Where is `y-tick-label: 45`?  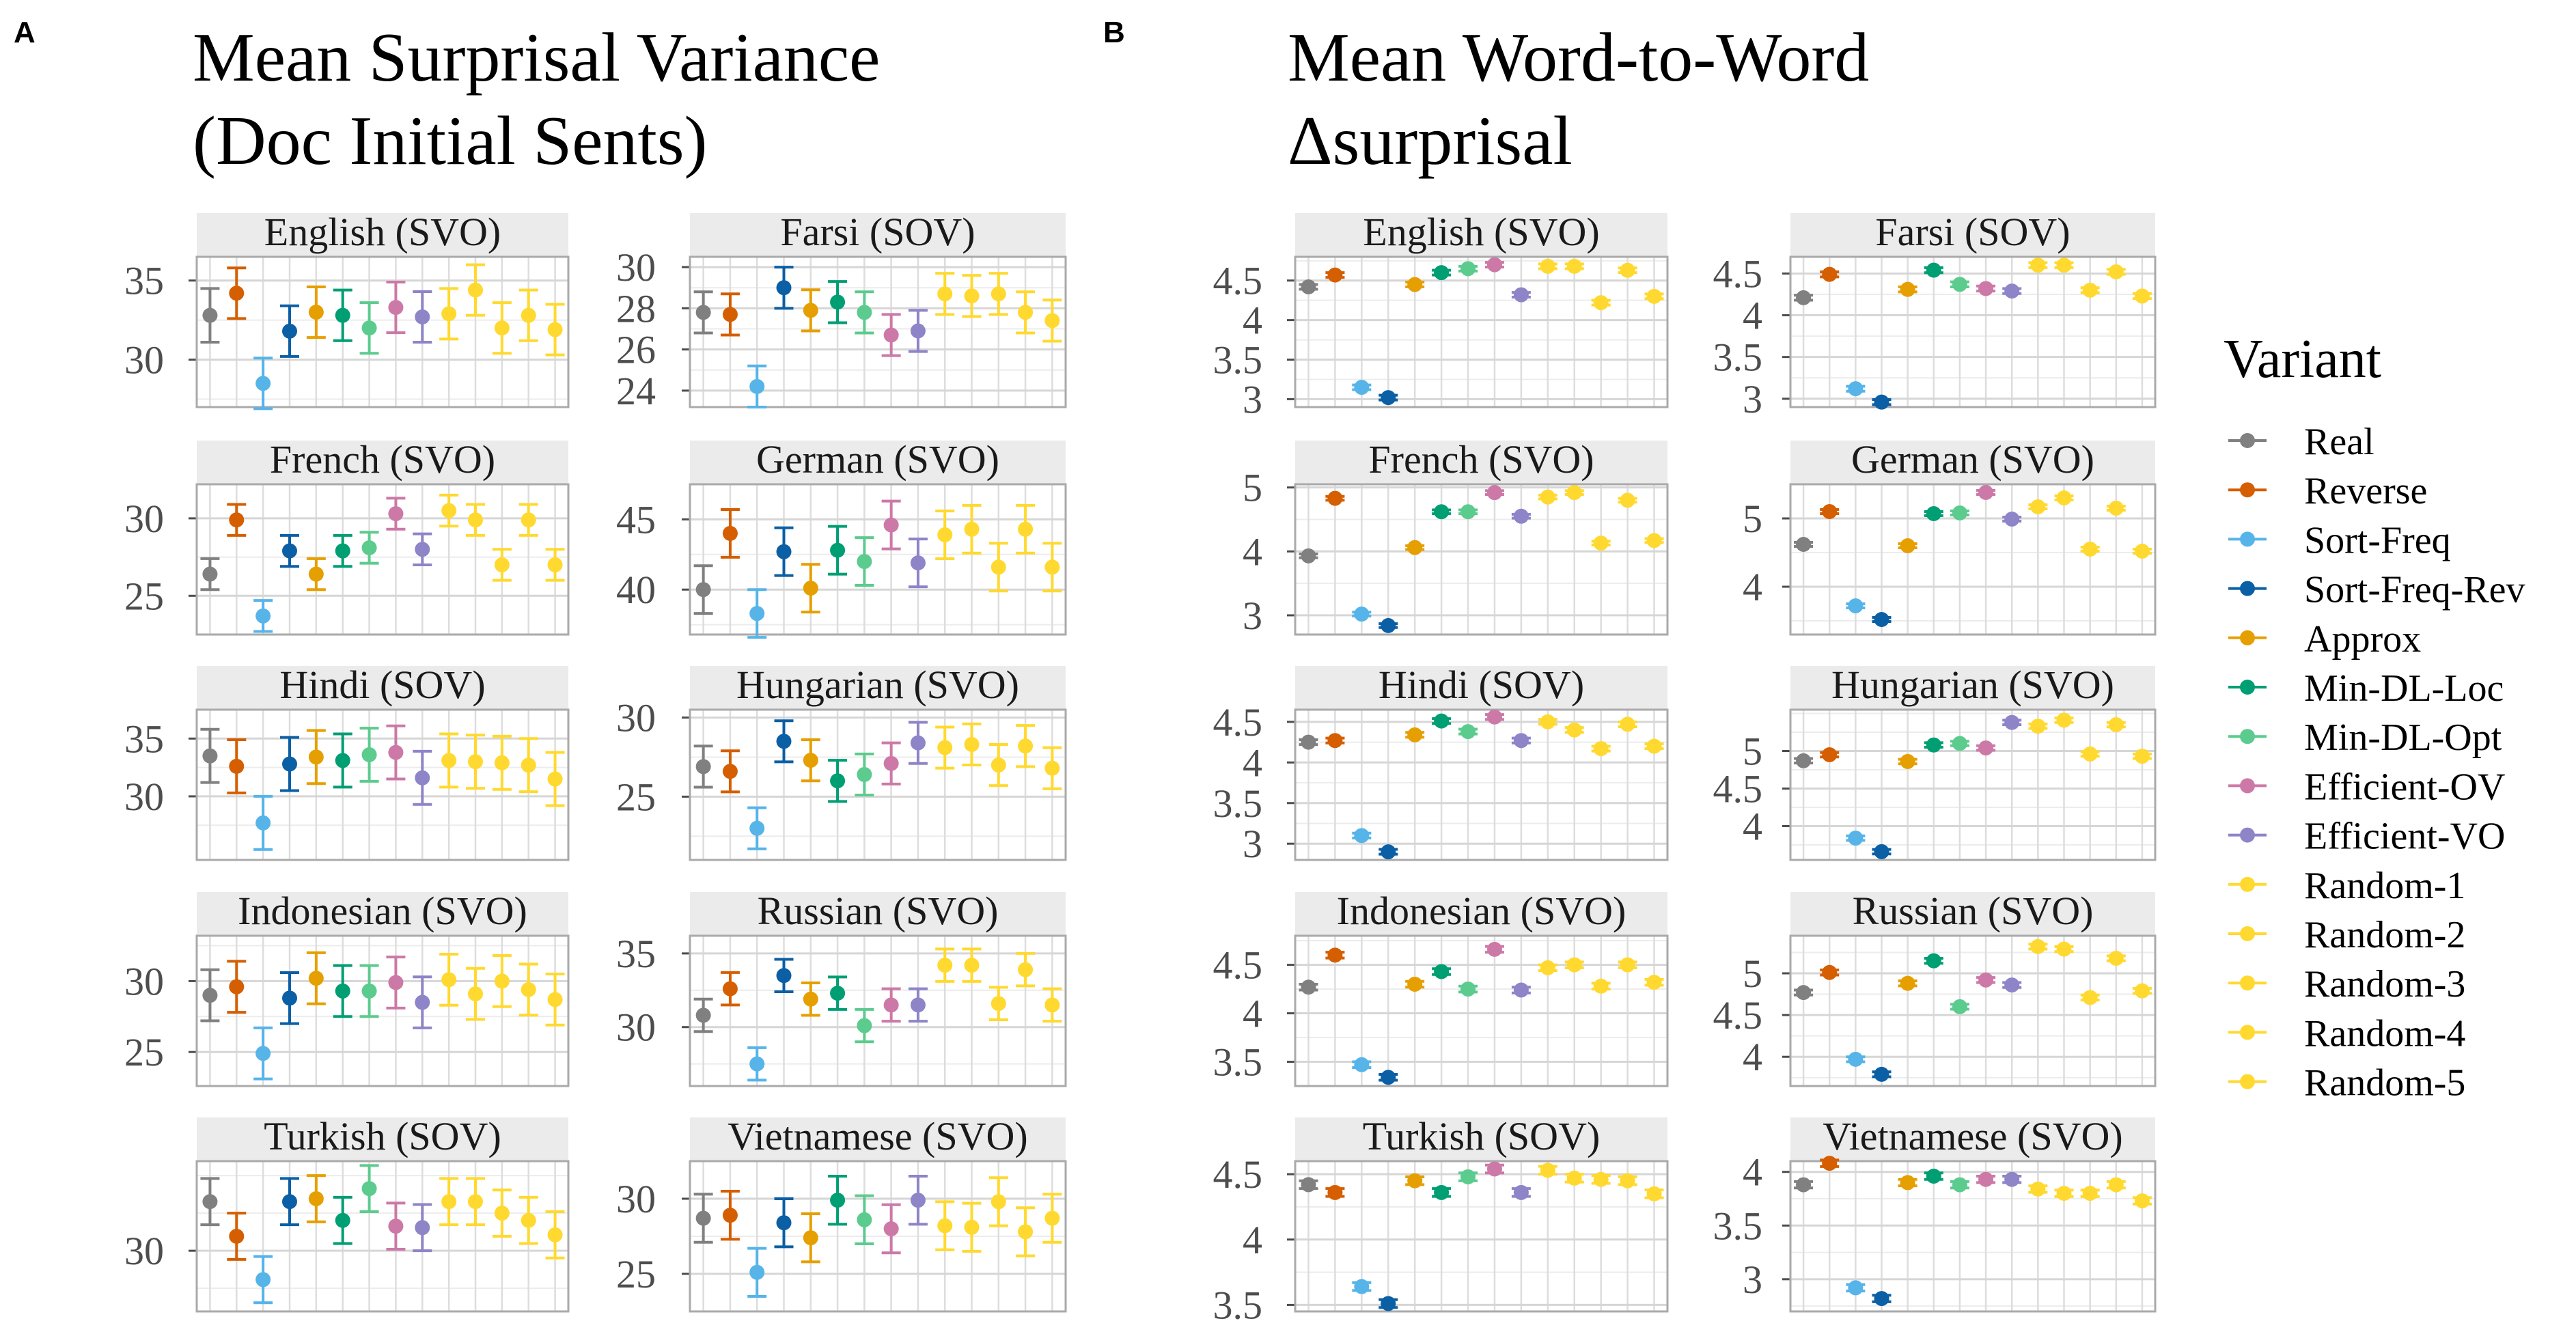 y-tick-label: 45 is located at coordinates (636, 519).